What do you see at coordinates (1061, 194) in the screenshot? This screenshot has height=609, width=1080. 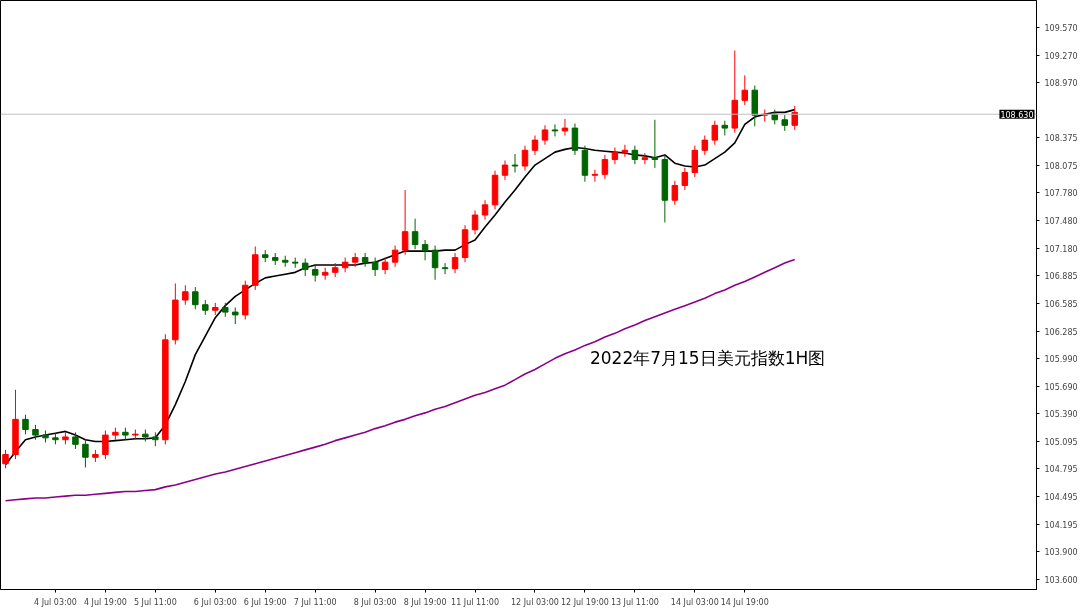 I see `y-tick-label: 107.780` at bounding box center [1061, 194].